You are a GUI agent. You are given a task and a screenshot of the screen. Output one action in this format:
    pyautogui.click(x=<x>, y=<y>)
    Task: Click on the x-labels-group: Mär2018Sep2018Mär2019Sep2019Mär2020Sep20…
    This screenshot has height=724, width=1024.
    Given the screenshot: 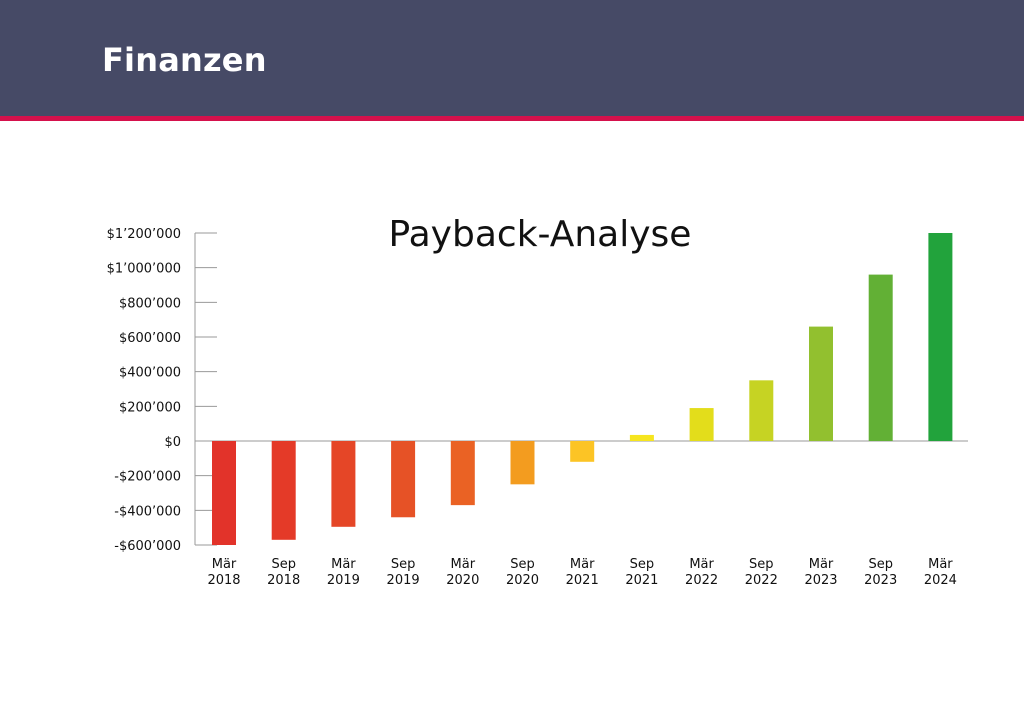 What is the action you would take?
    pyautogui.click(x=581, y=572)
    